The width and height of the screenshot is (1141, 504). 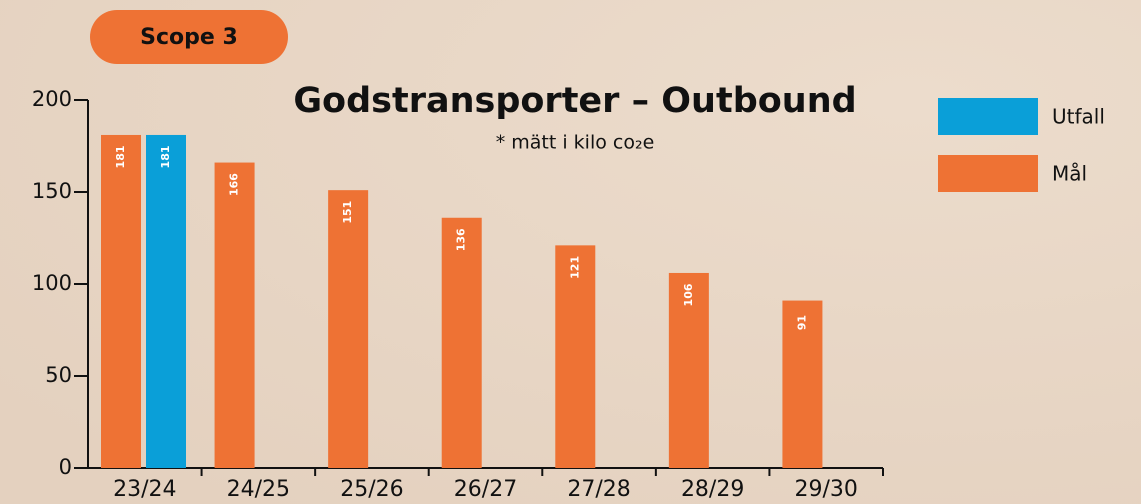 I want to click on x-tick-label: 27/28, so click(x=598, y=489).